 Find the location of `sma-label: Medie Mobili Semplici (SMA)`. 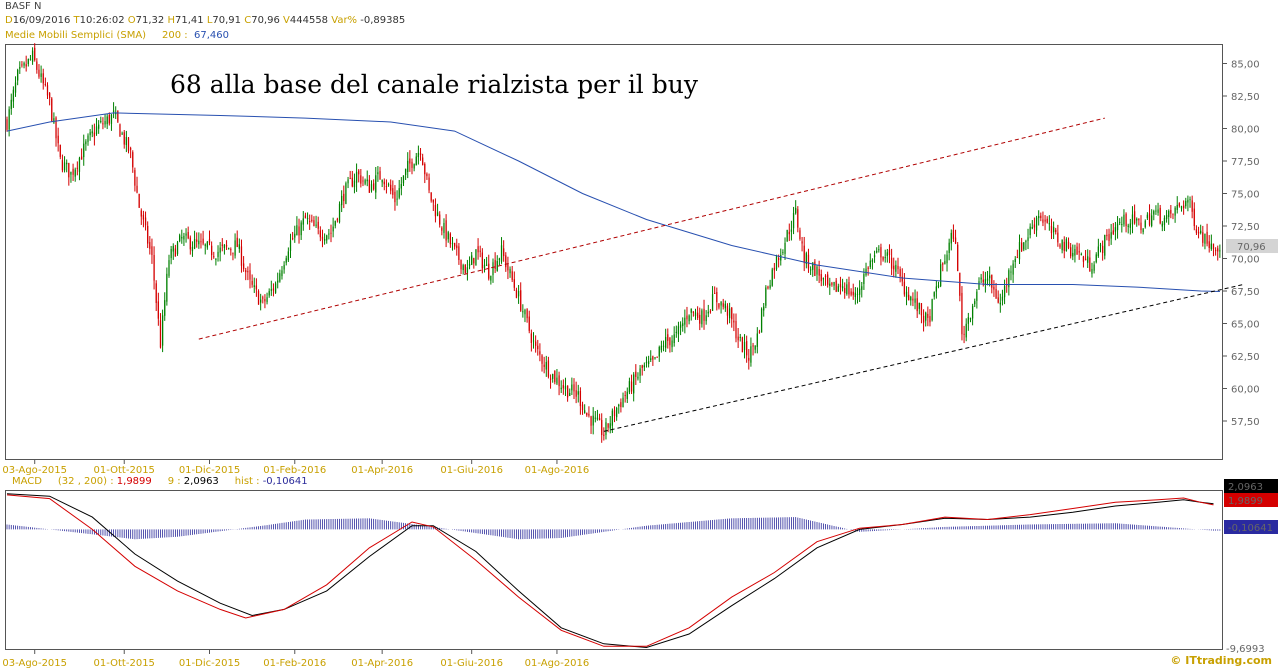

sma-label: Medie Mobili Semplici (SMA) is located at coordinates (76, 35).